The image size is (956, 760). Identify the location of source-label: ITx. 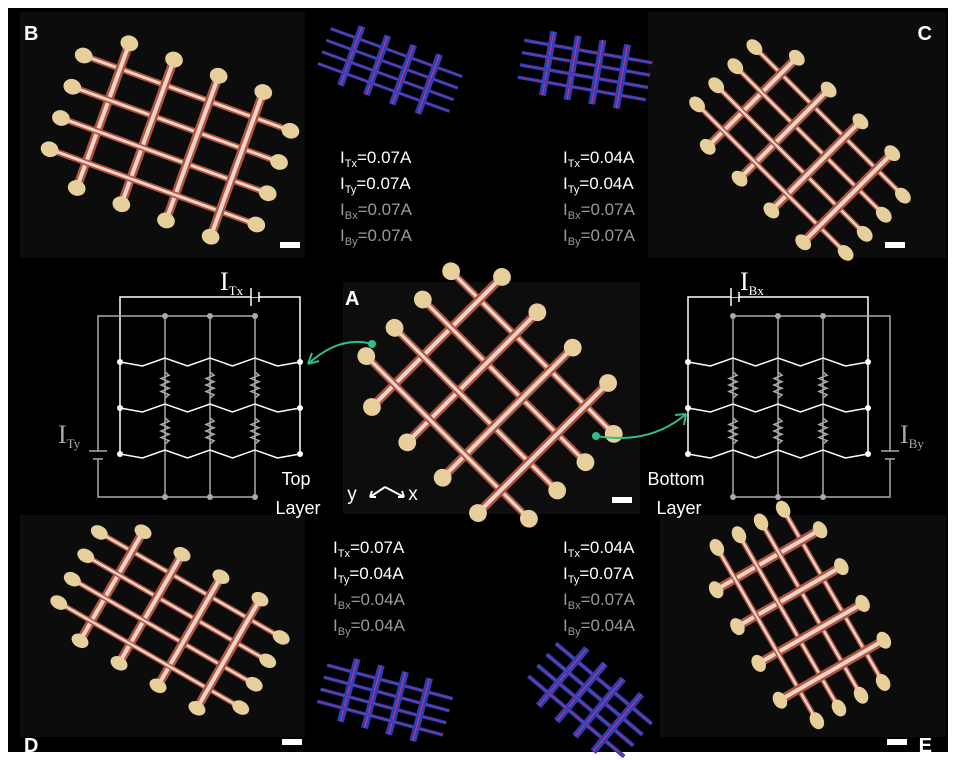
(232, 282).